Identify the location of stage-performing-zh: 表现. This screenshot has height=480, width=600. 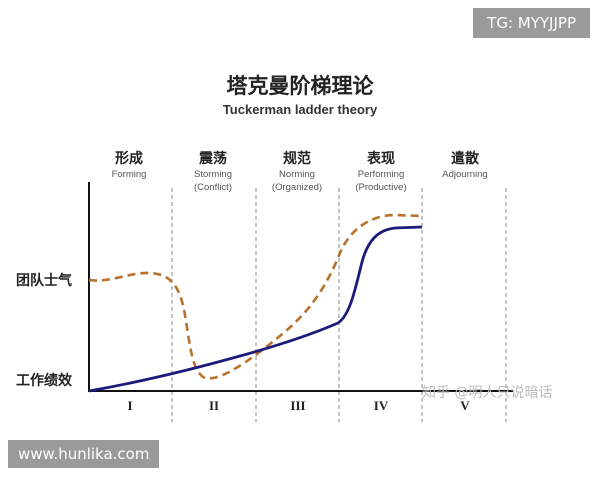
(381, 159).